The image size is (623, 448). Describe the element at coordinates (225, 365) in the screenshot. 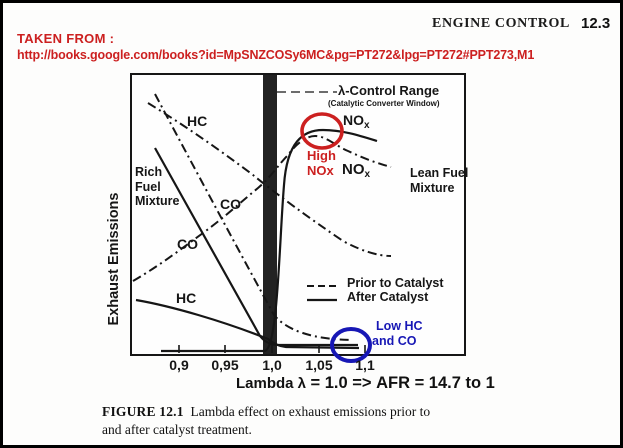

I see `x-tick-label: 0,95` at that location.